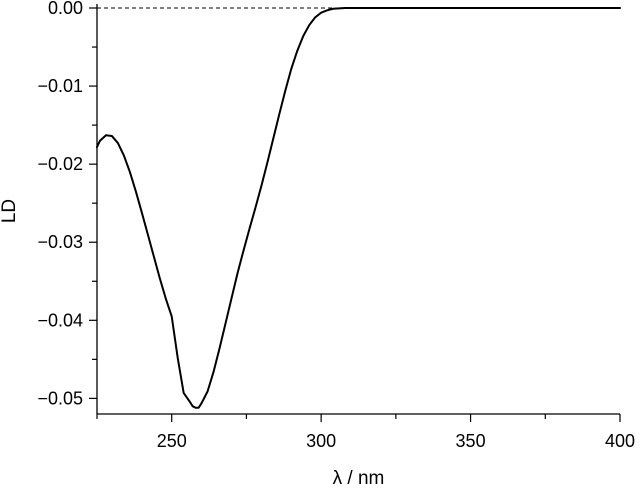 The height and width of the screenshot is (490, 640). I want to click on y-axis-ticks, so click(93, 203).